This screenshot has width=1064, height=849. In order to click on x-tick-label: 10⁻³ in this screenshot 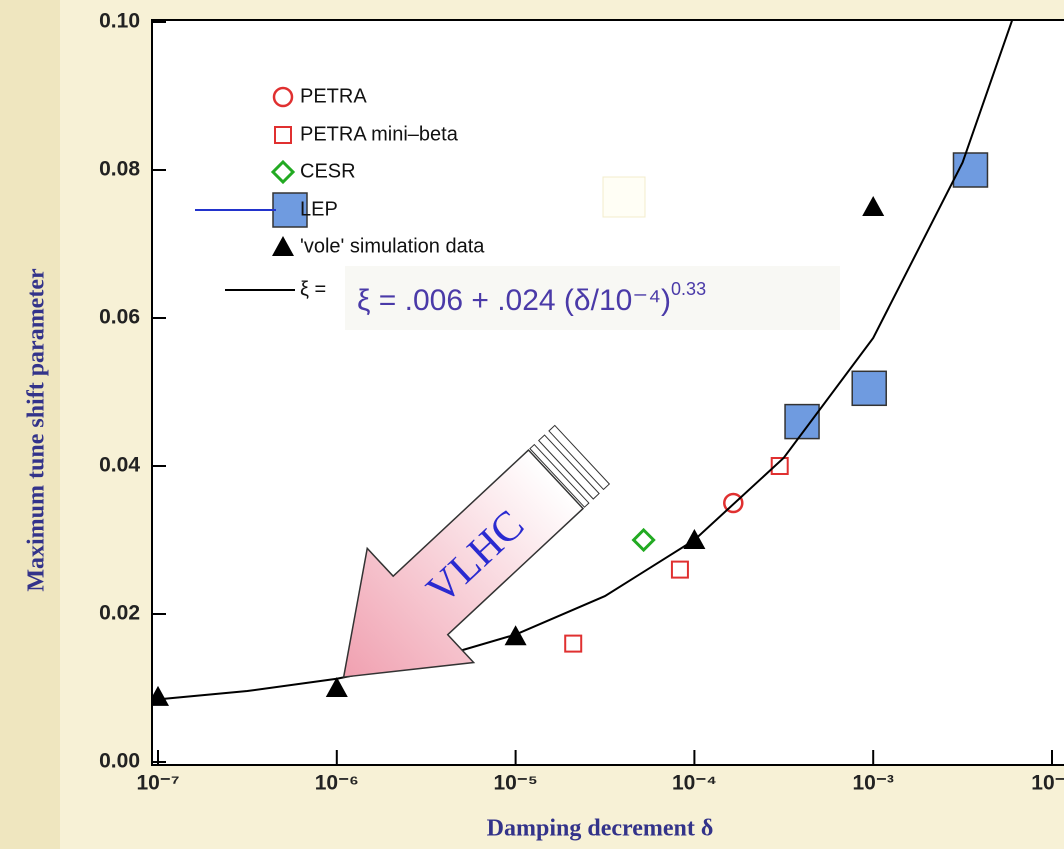, I will do `click(872, 783)`.